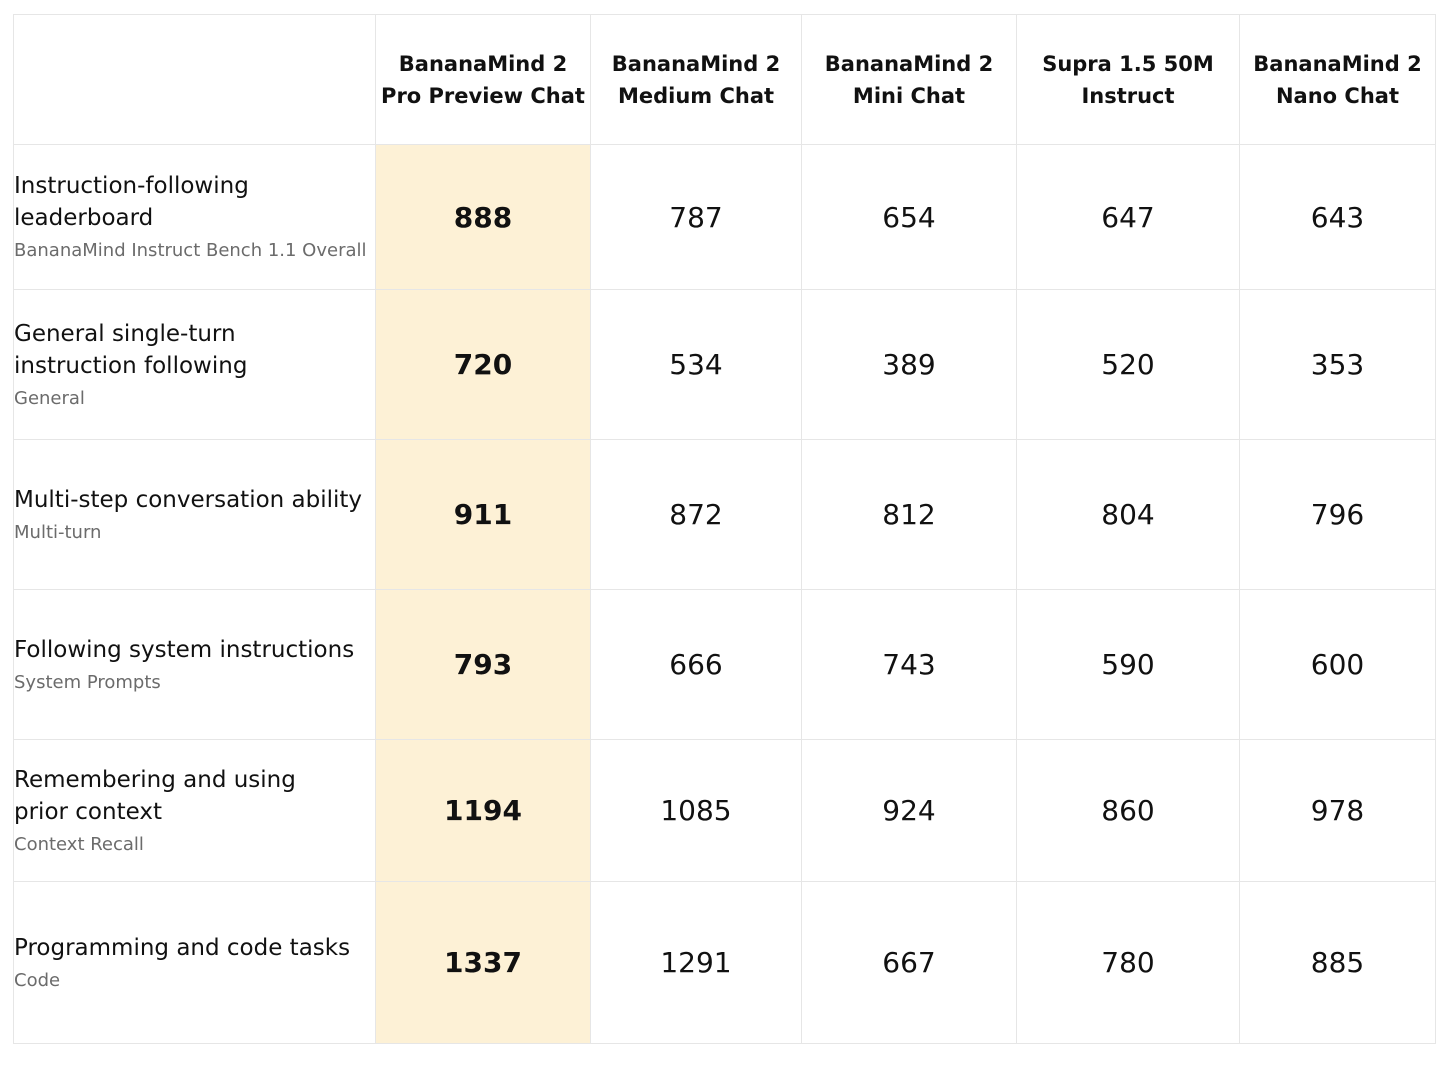  Describe the element at coordinates (483, 364) in the screenshot. I see `score-cell: 720` at that location.